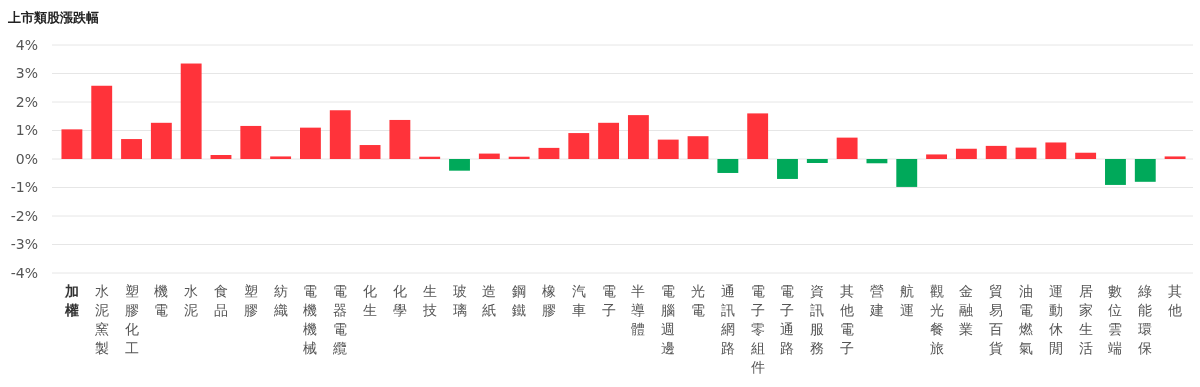 Image resolution: width=1200 pixels, height=387 pixels. Describe the element at coordinates (24, 244) in the screenshot. I see `y-tick-label: -3%` at that location.